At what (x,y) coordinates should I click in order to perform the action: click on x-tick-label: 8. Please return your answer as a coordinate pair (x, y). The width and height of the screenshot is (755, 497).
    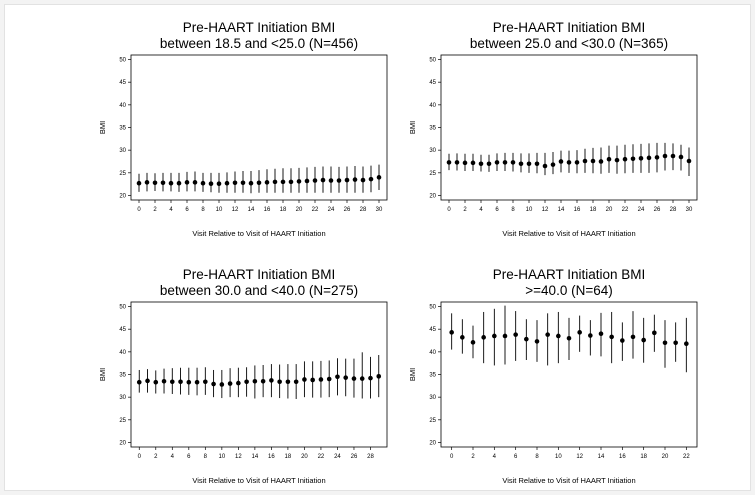
    Looking at the image, I should click on (203, 210).